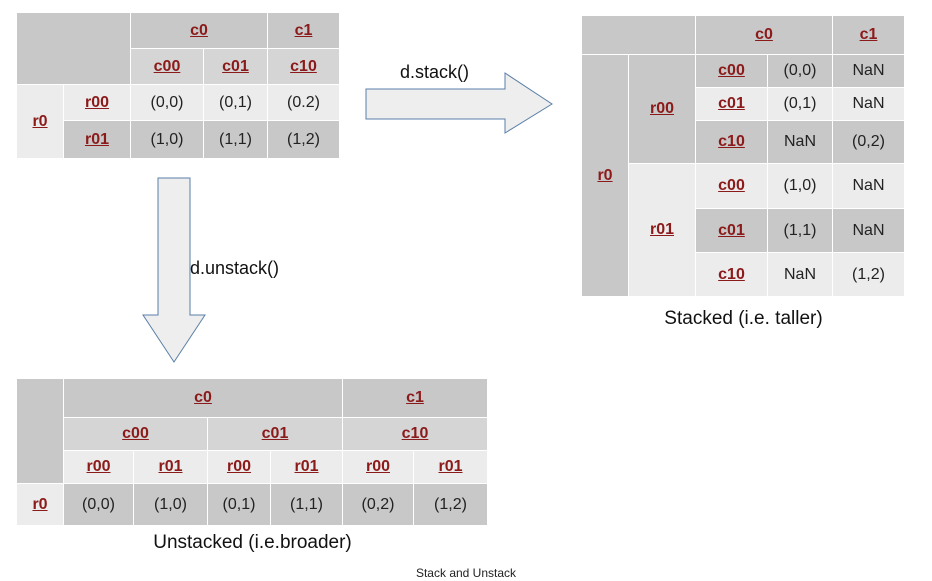 This screenshot has width=932, height=581. Describe the element at coordinates (605, 176) in the screenshot. I see `stacked-row-r0: r0` at that location.